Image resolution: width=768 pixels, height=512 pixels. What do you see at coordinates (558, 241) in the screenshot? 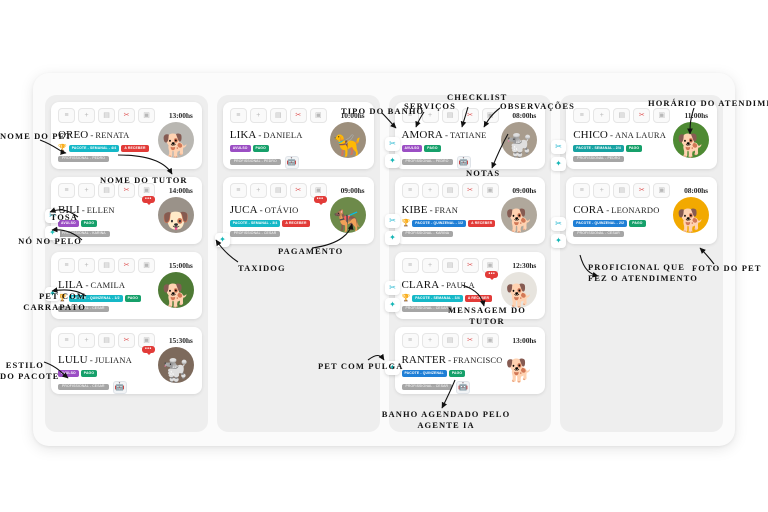
I see `chip-cora-carrapato: ✦` at bounding box center [558, 241].